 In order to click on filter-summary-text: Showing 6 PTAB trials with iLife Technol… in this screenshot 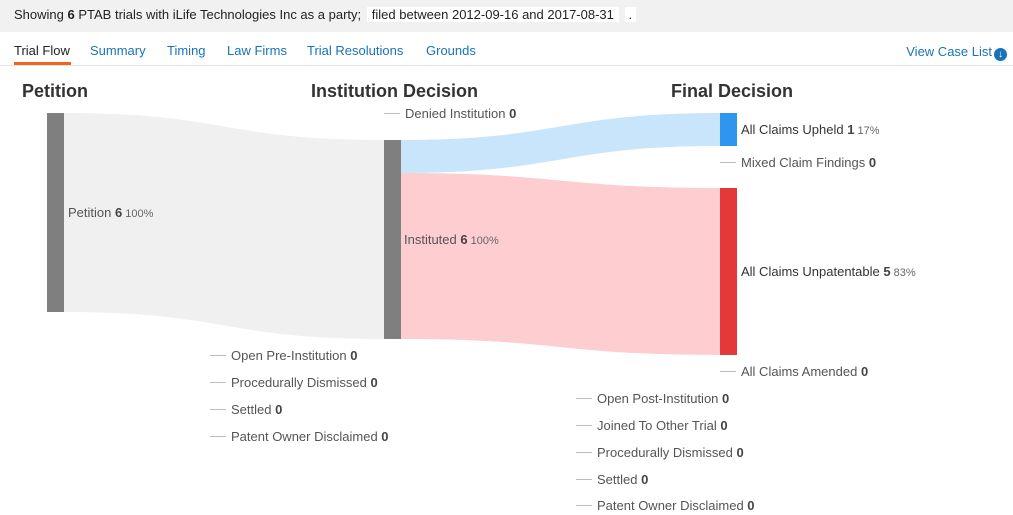, I will do `click(325, 14)`.